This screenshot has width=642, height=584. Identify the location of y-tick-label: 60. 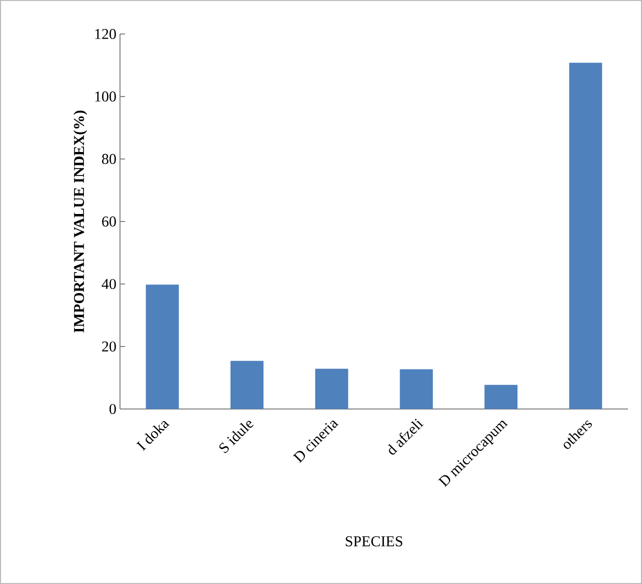
(109, 221).